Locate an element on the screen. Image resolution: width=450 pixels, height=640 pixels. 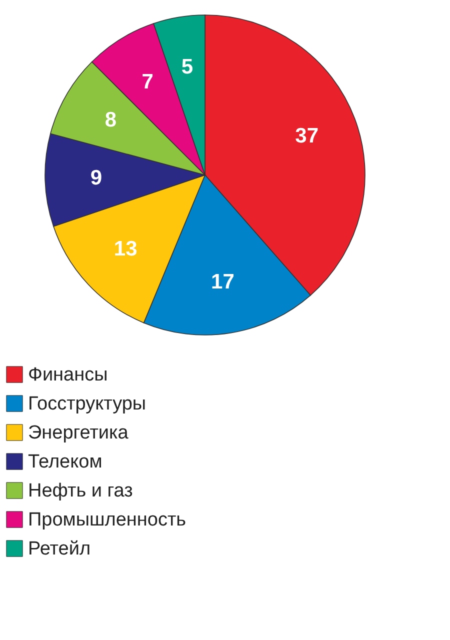
legend-label: Ретейл is located at coordinates (59, 549).